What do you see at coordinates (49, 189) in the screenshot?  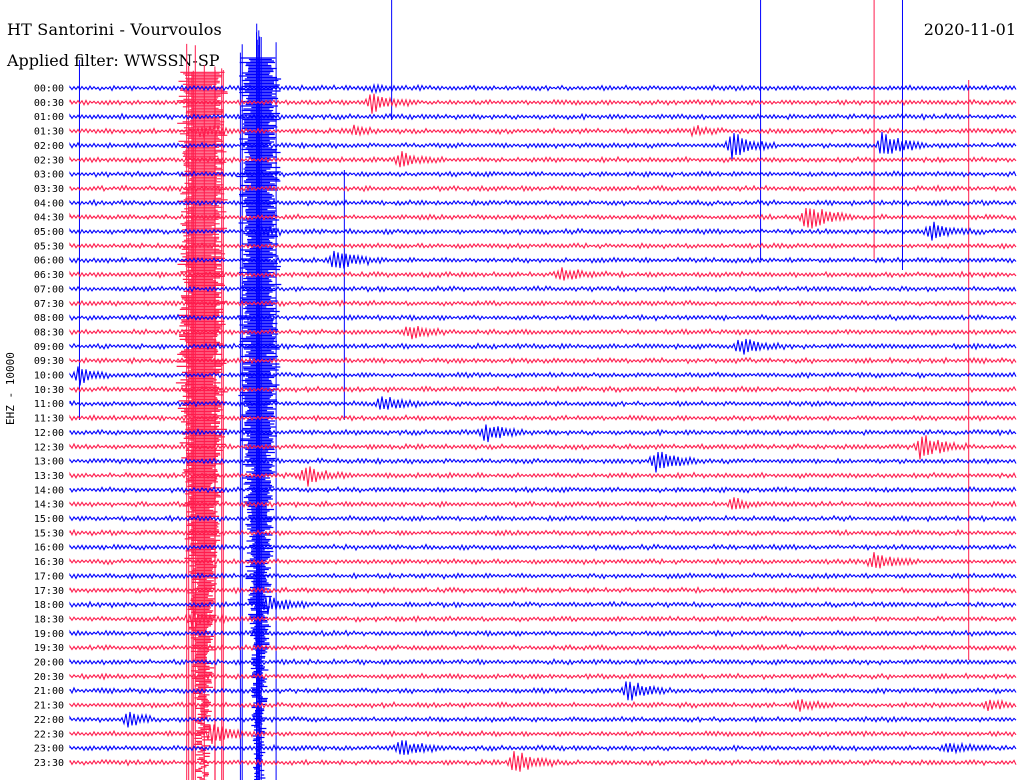 I see `row-label: 03:30` at bounding box center [49, 189].